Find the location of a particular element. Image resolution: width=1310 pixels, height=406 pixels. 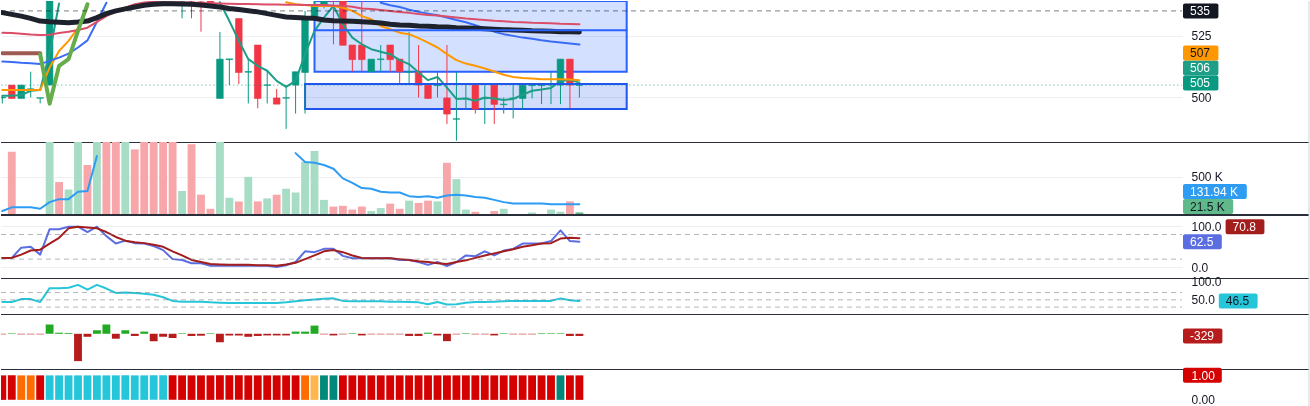

y-tick-label: 1.00 is located at coordinates (1203, 375).